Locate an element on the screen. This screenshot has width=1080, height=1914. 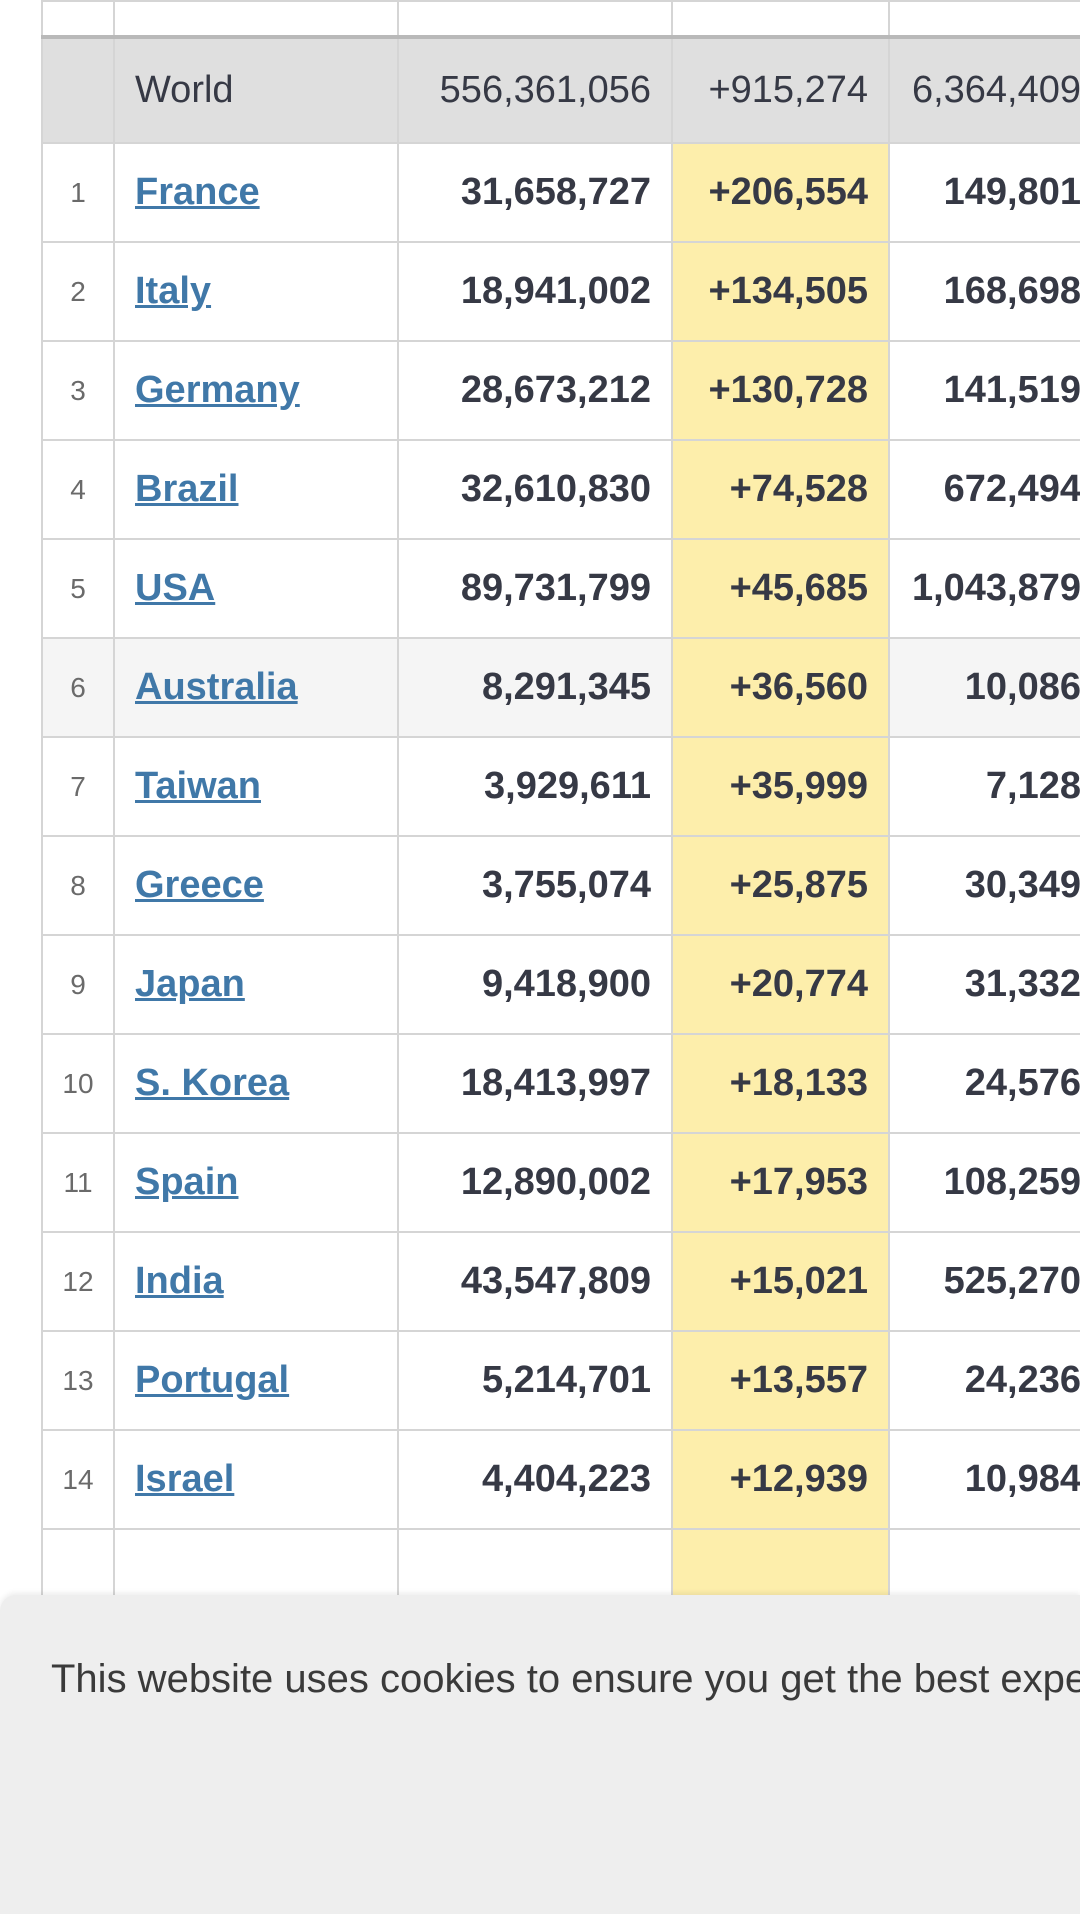
world-country-cell: World is located at coordinates (256, 90).